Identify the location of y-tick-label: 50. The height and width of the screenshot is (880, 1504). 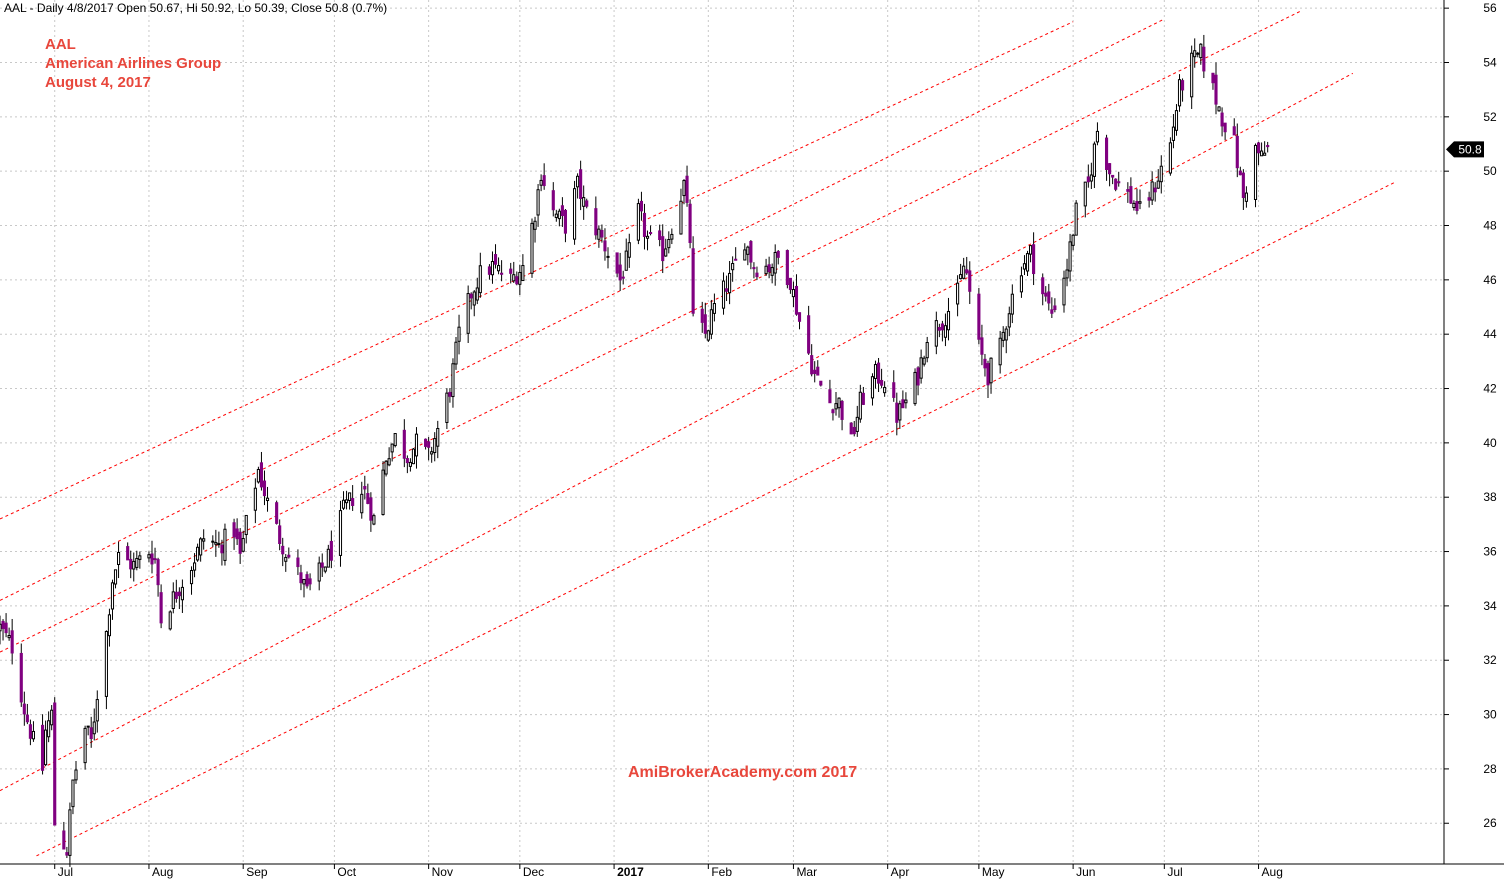
(1490, 171).